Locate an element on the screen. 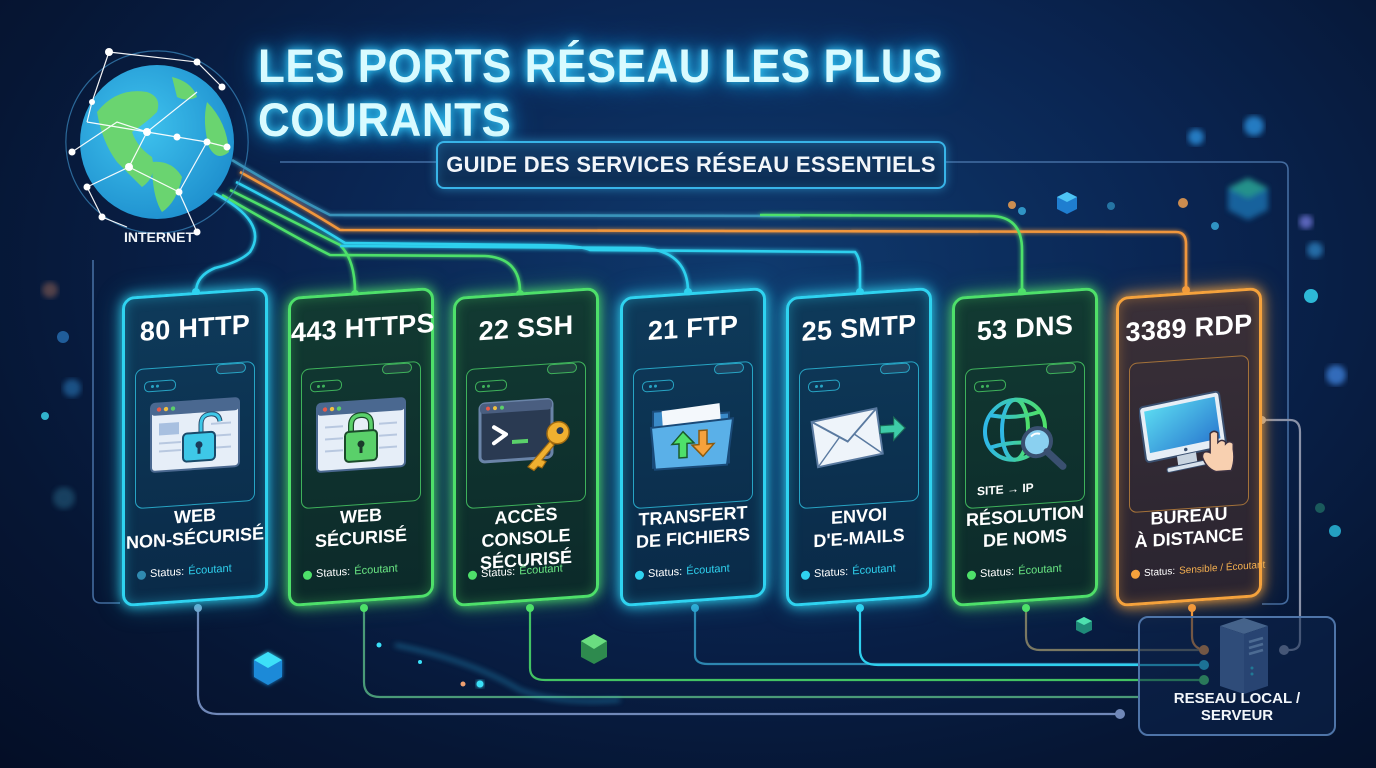  port-card-smtp: 25 SMTP ENVOI D'E-MAILS Status: Écoutant is located at coordinates (859, 447).